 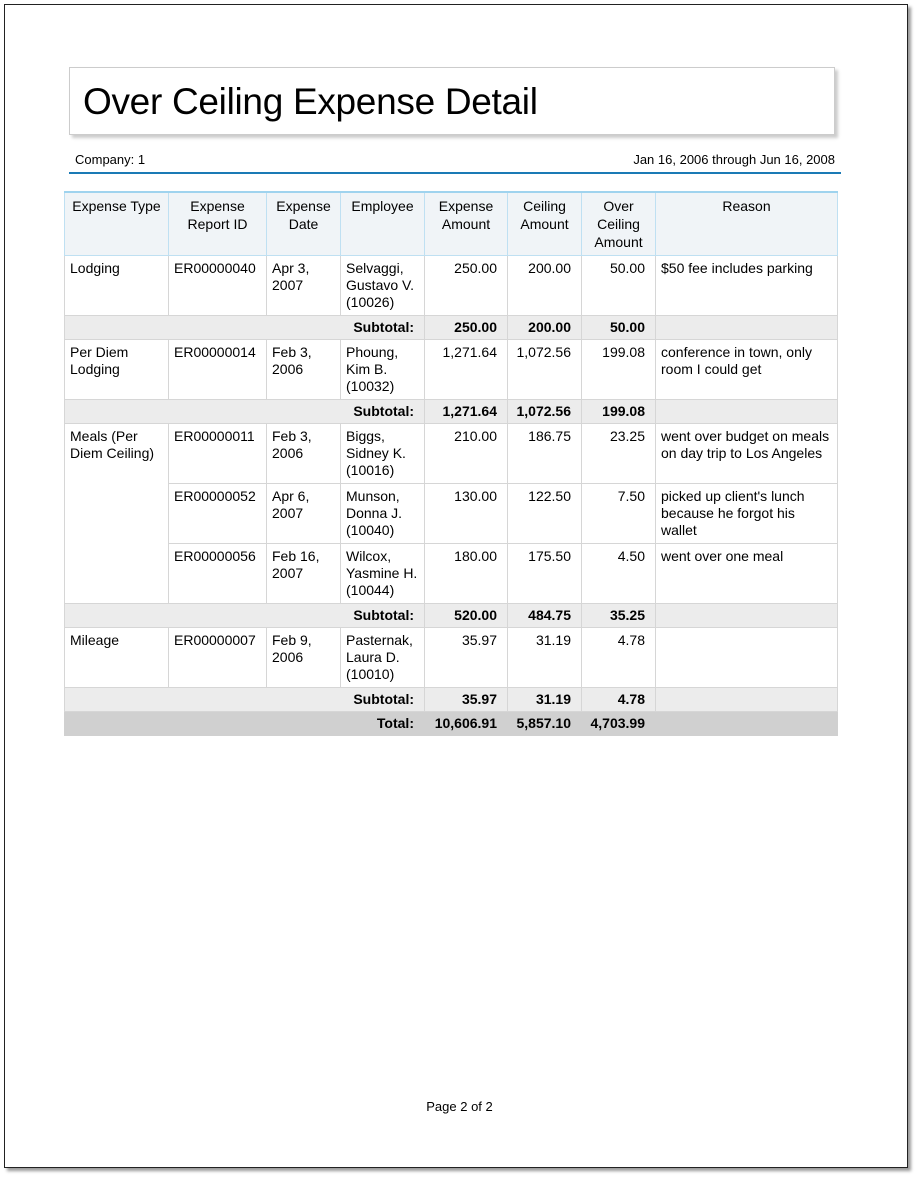 I want to click on subtotal-row: Subtotal: 1,271.64 1,072.56 199.08, so click(x=451, y=411).